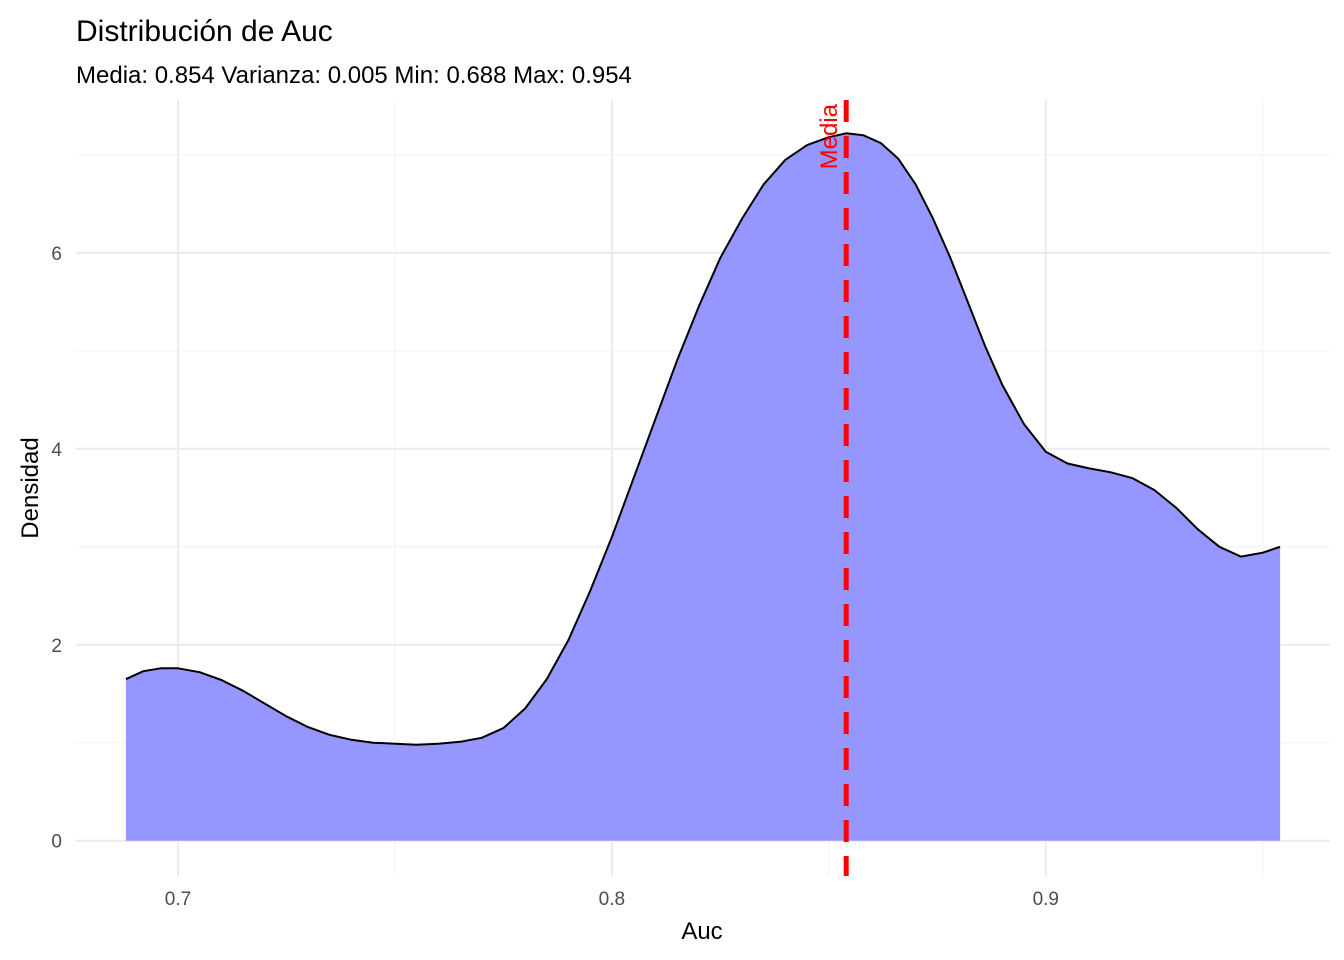 This screenshot has width=1344, height=960. What do you see at coordinates (701, 931) in the screenshot?
I see `x-axis-title: Auc` at bounding box center [701, 931].